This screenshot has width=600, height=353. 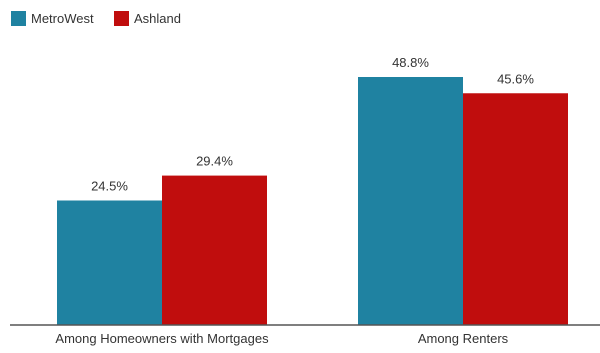 What do you see at coordinates (214, 161) in the screenshot?
I see `data-label-ashland-0: 29.4%` at bounding box center [214, 161].